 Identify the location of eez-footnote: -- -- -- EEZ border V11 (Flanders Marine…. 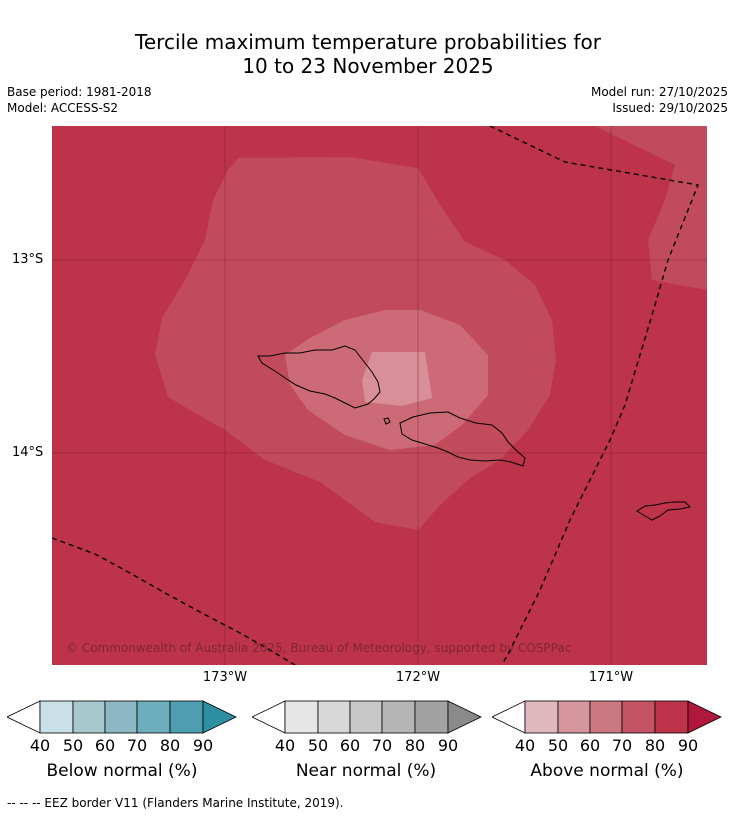
(175, 803).